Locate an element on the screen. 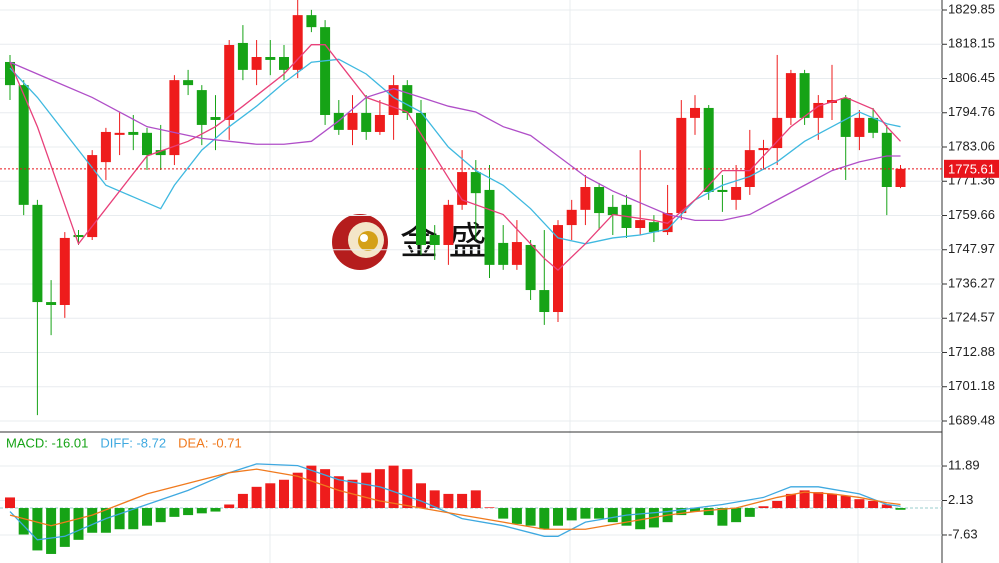 This screenshot has width=999, height=563. watermark: 金 盛 is located at coordinates (443, 242).